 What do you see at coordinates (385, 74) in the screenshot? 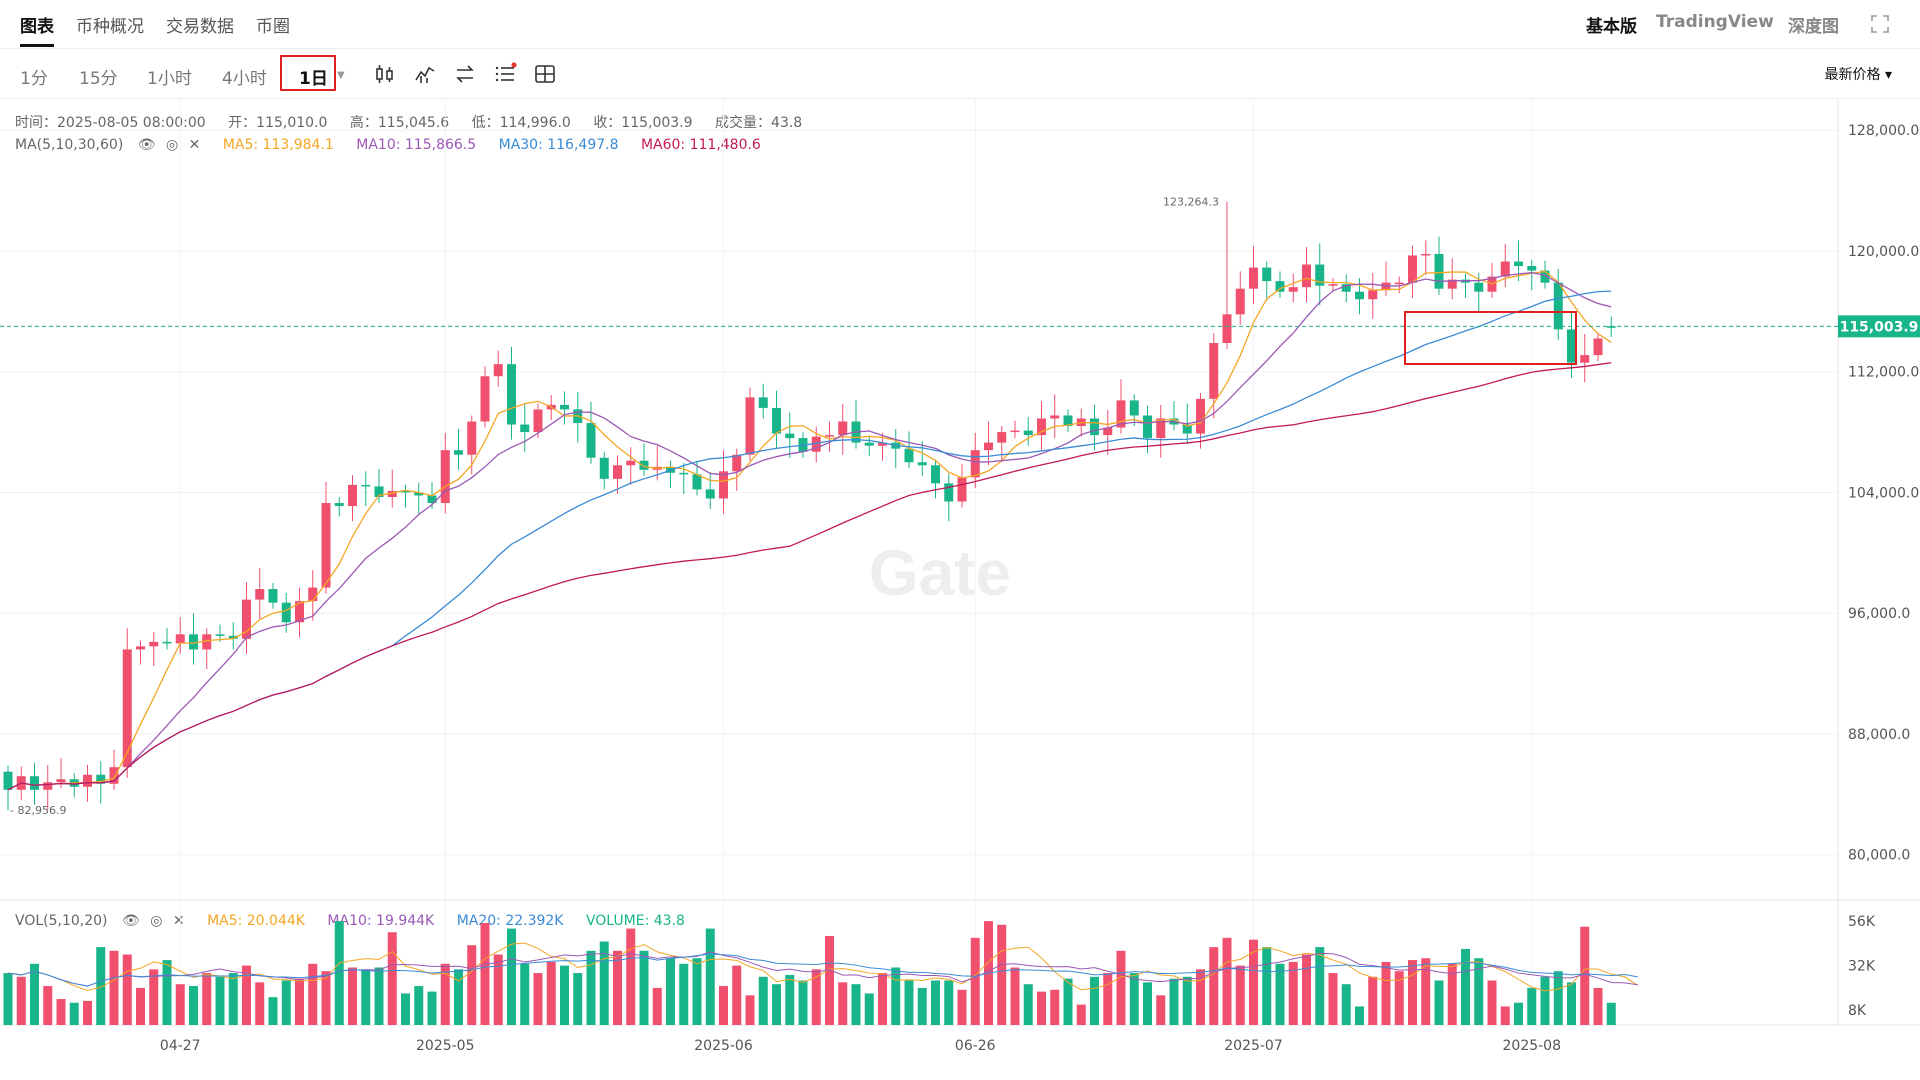
I see `candlestick-icon` at bounding box center [385, 74].